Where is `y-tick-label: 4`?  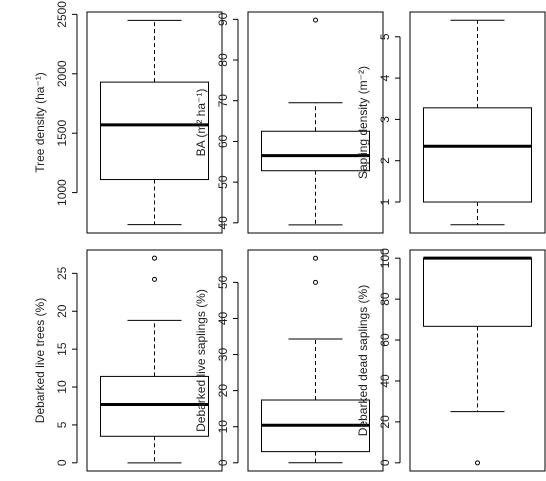 y-tick-label: 4 is located at coordinates (385, 77).